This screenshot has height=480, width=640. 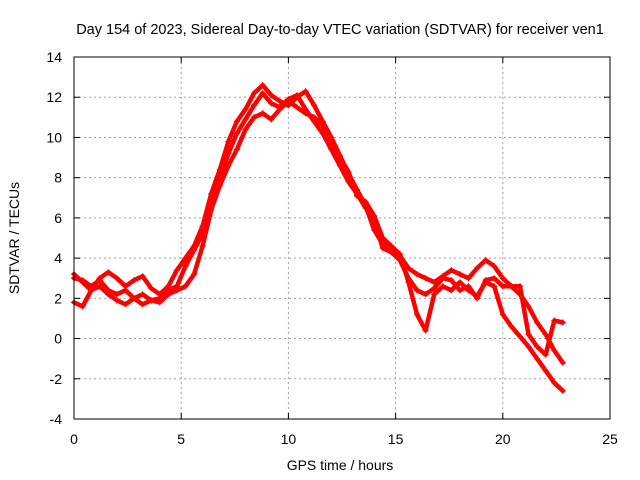 What do you see at coordinates (54, 238) in the screenshot?
I see `y-tick-labels: -4 -2 0 2 4 6 8 10 12 14` at bounding box center [54, 238].